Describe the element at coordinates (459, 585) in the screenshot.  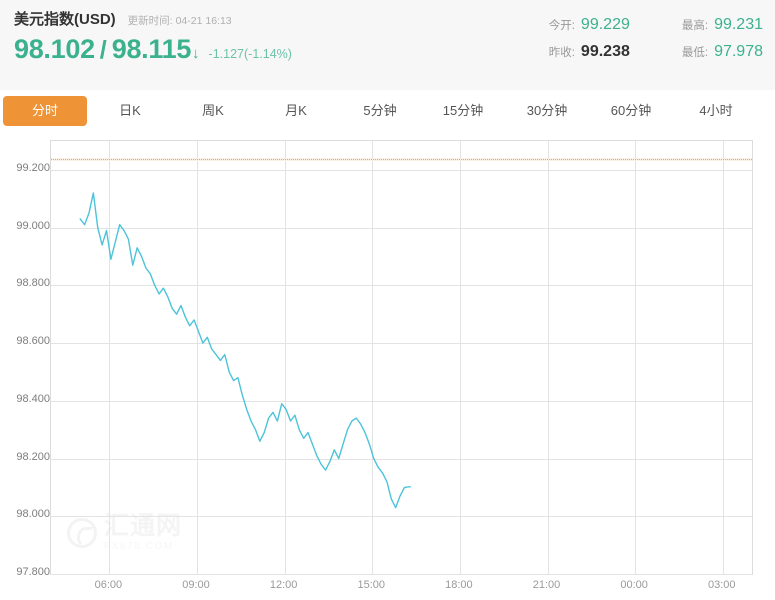
I see `x-axis-tick-label: 18:00` at that location.